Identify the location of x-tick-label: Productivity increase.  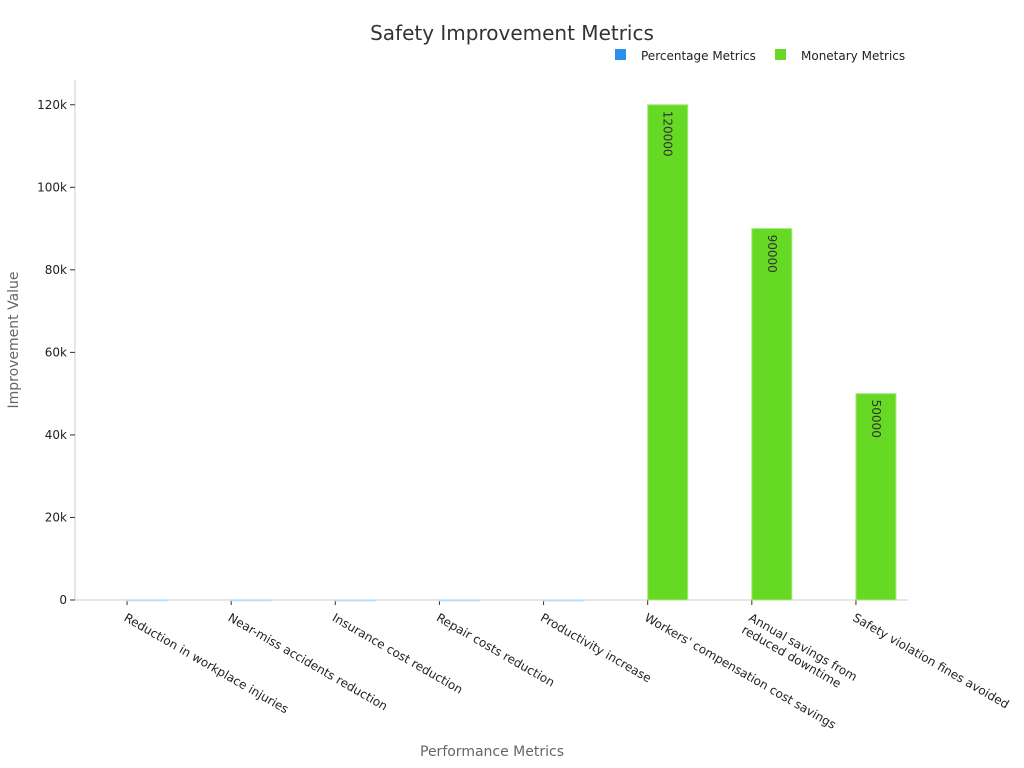
(596, 647).